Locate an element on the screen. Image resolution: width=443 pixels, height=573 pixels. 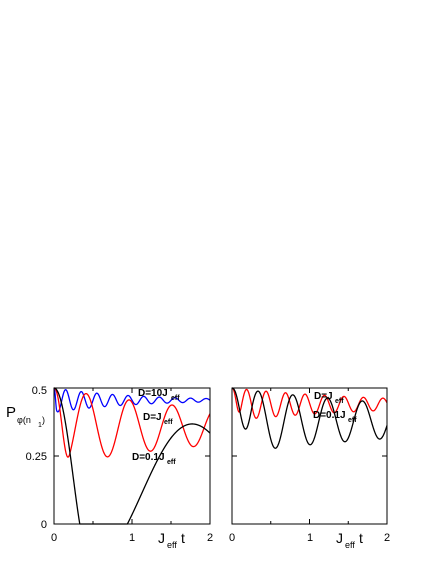
right-panel: 0 1 2 J eff t D=J eff D=0.1J eff is located at coordinates (309, 468).